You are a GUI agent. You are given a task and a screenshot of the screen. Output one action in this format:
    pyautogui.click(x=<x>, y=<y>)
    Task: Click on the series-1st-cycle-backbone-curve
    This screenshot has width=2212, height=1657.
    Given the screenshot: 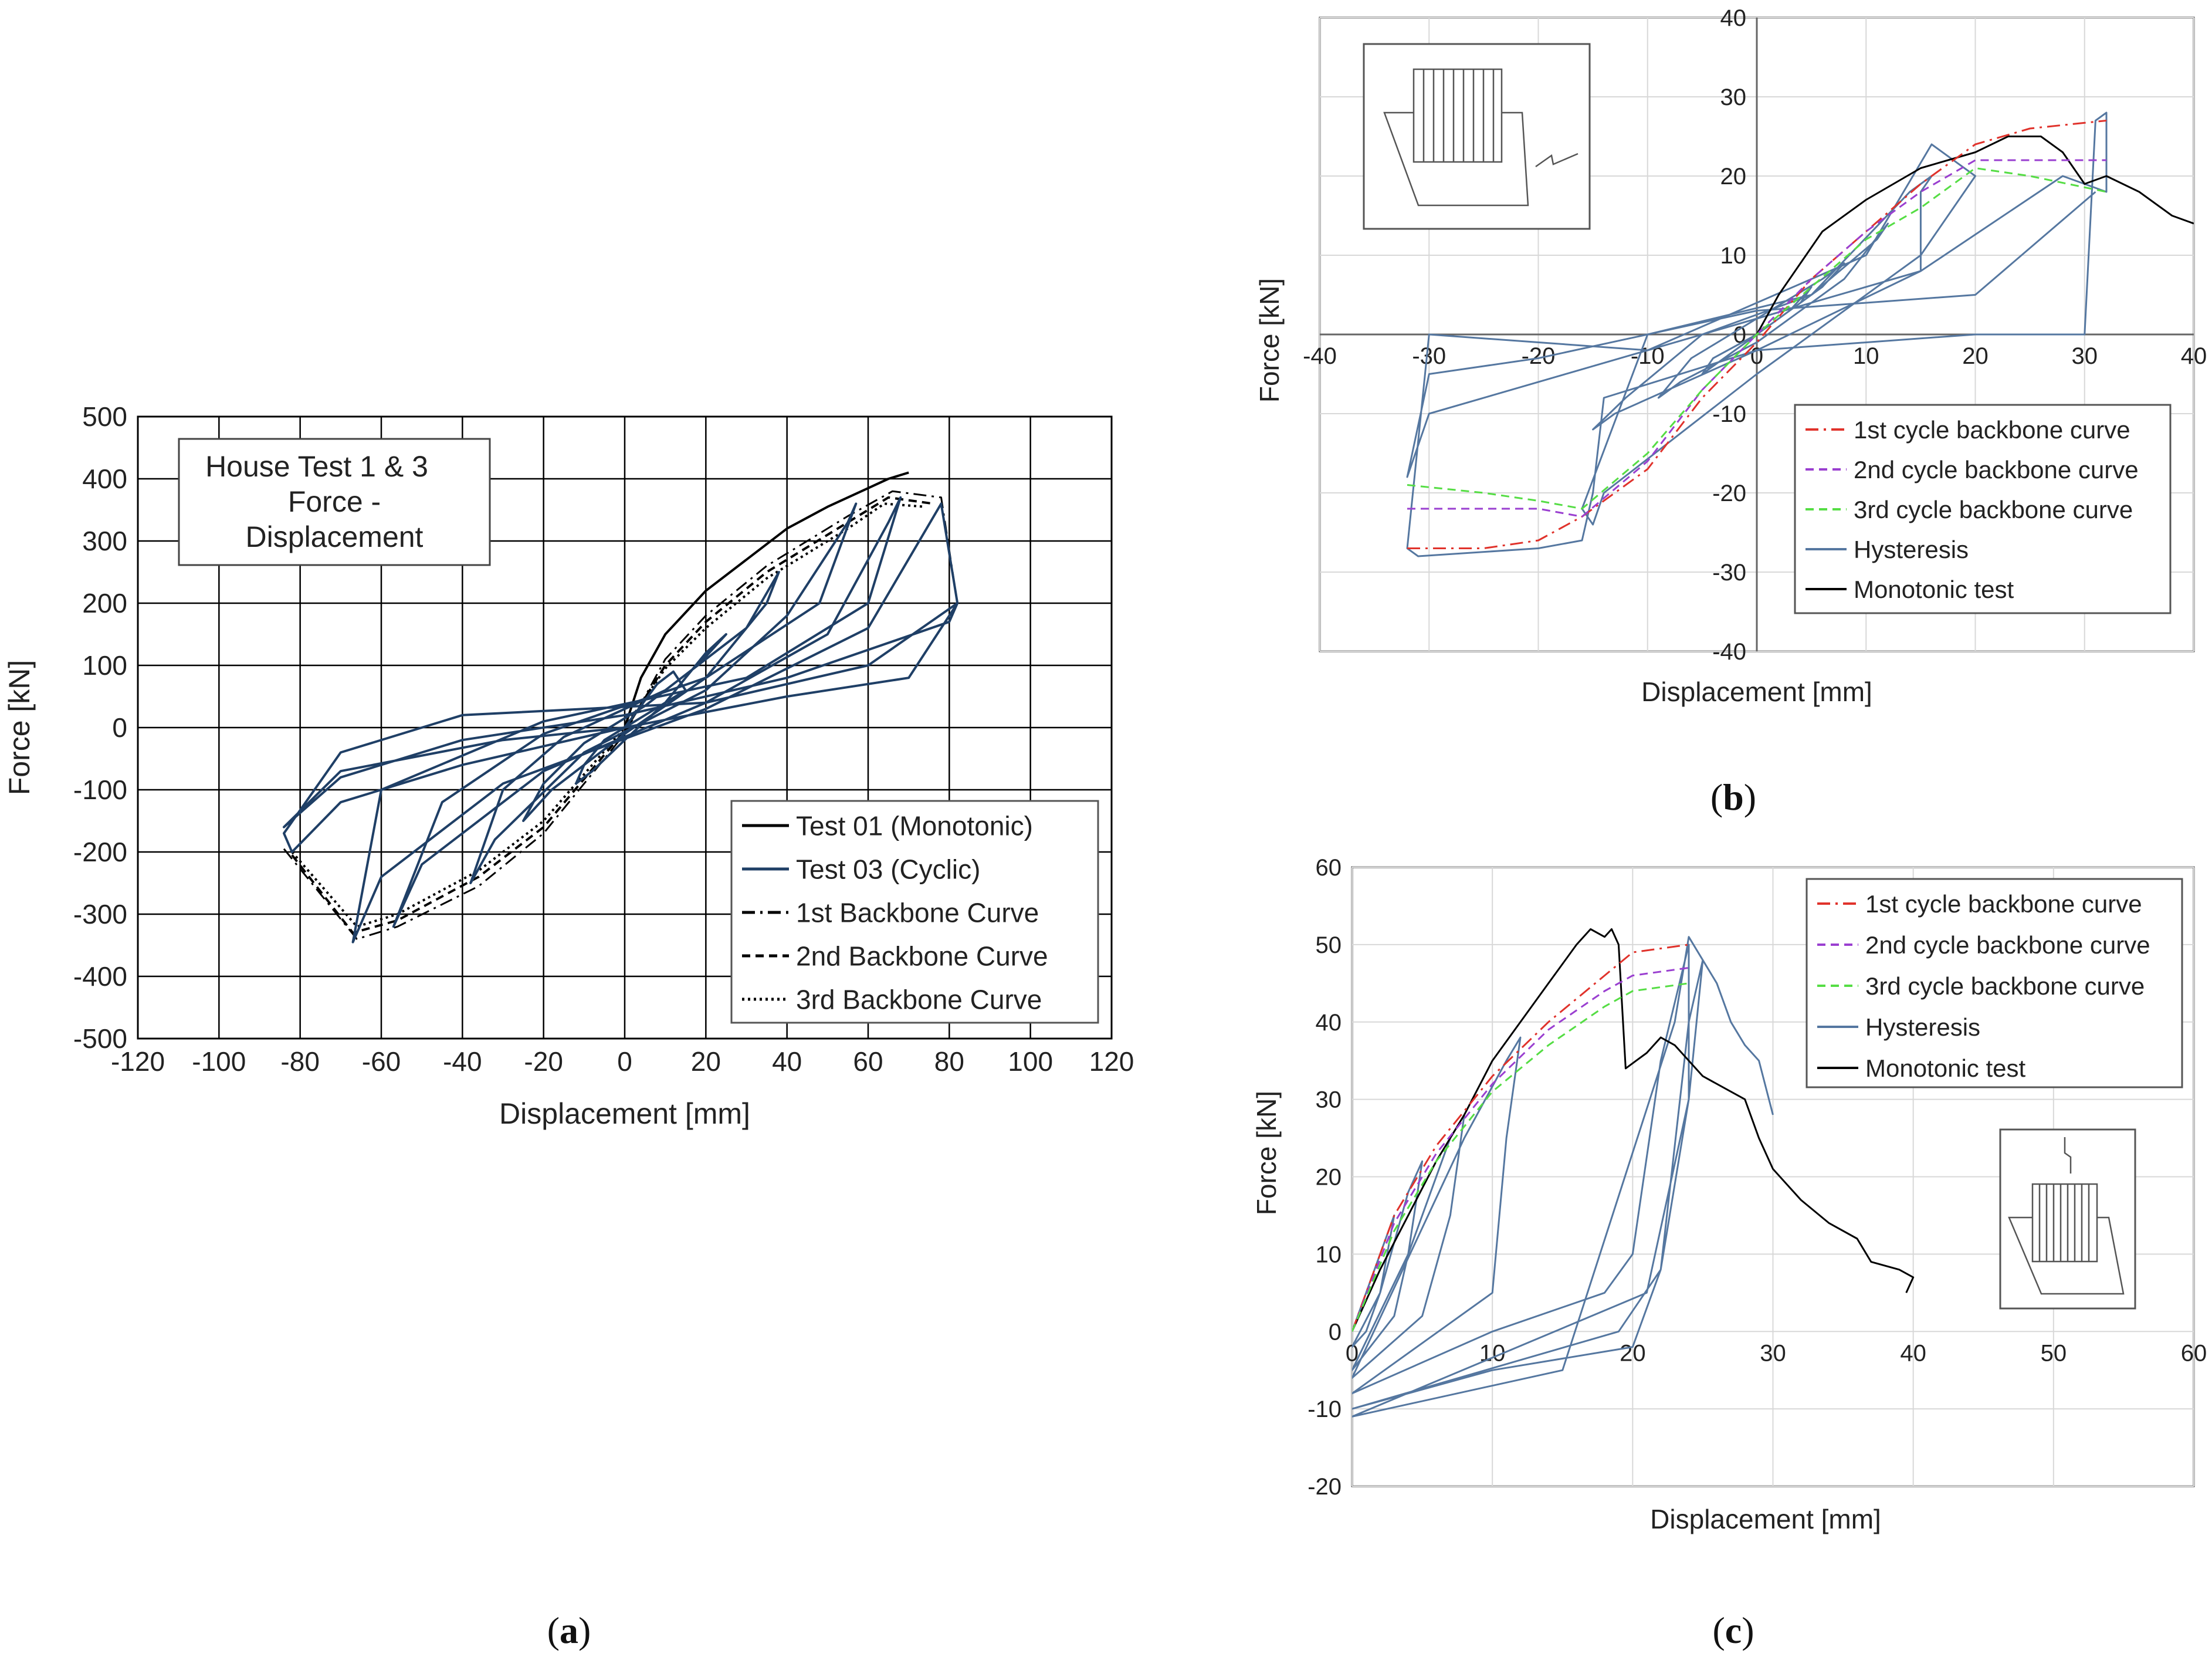 What is the action you would take?
    pyautogui.click(x=1520, y=1138)
    